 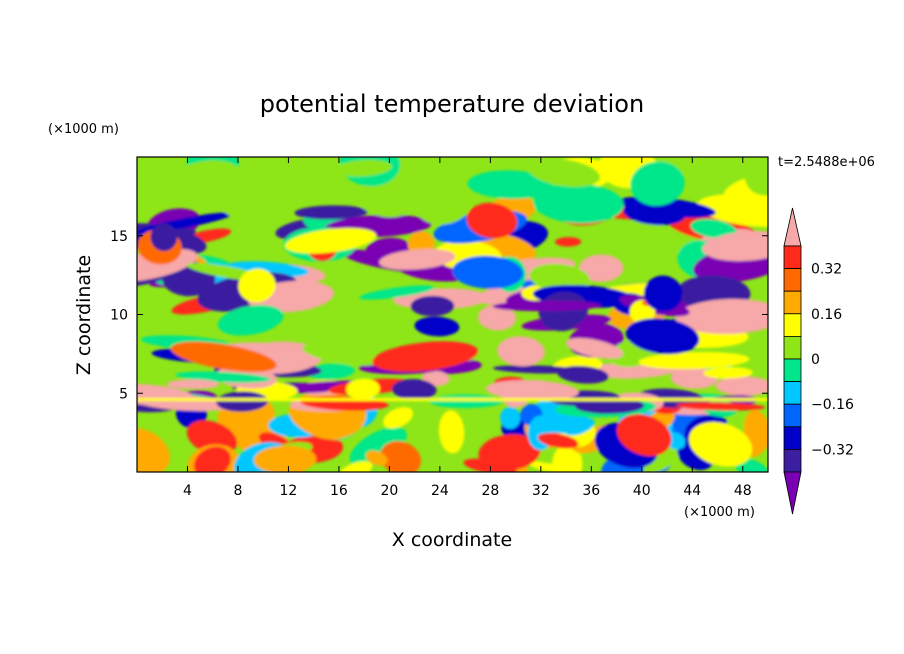 I want to click on x-tick-label: 24, so click(x=440, y=491).